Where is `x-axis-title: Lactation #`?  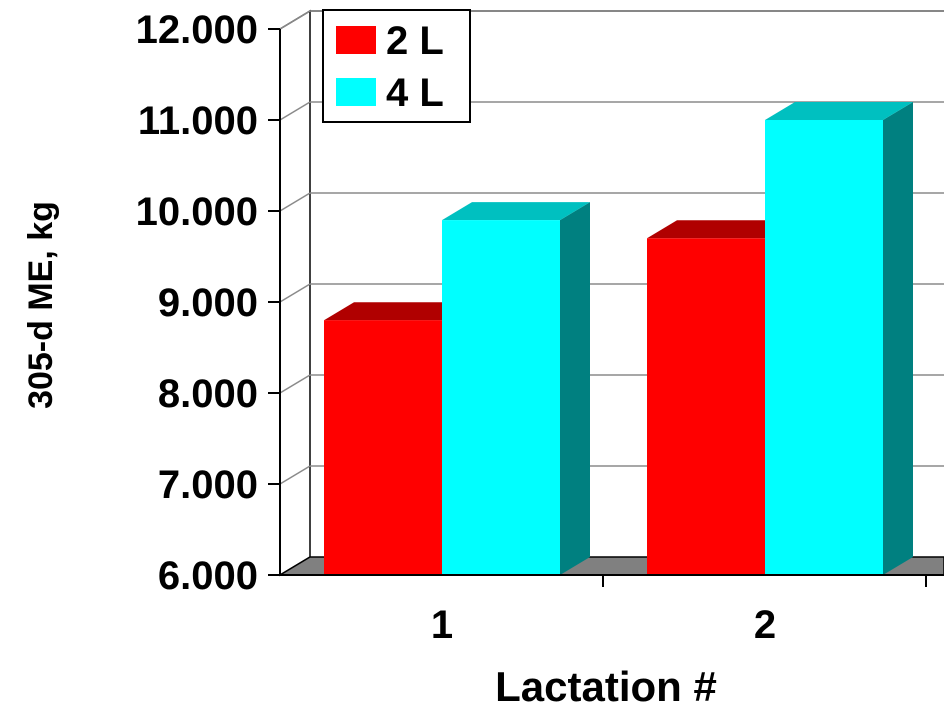 x-axis-title: Lactation # is located at coordinates (606, 684).